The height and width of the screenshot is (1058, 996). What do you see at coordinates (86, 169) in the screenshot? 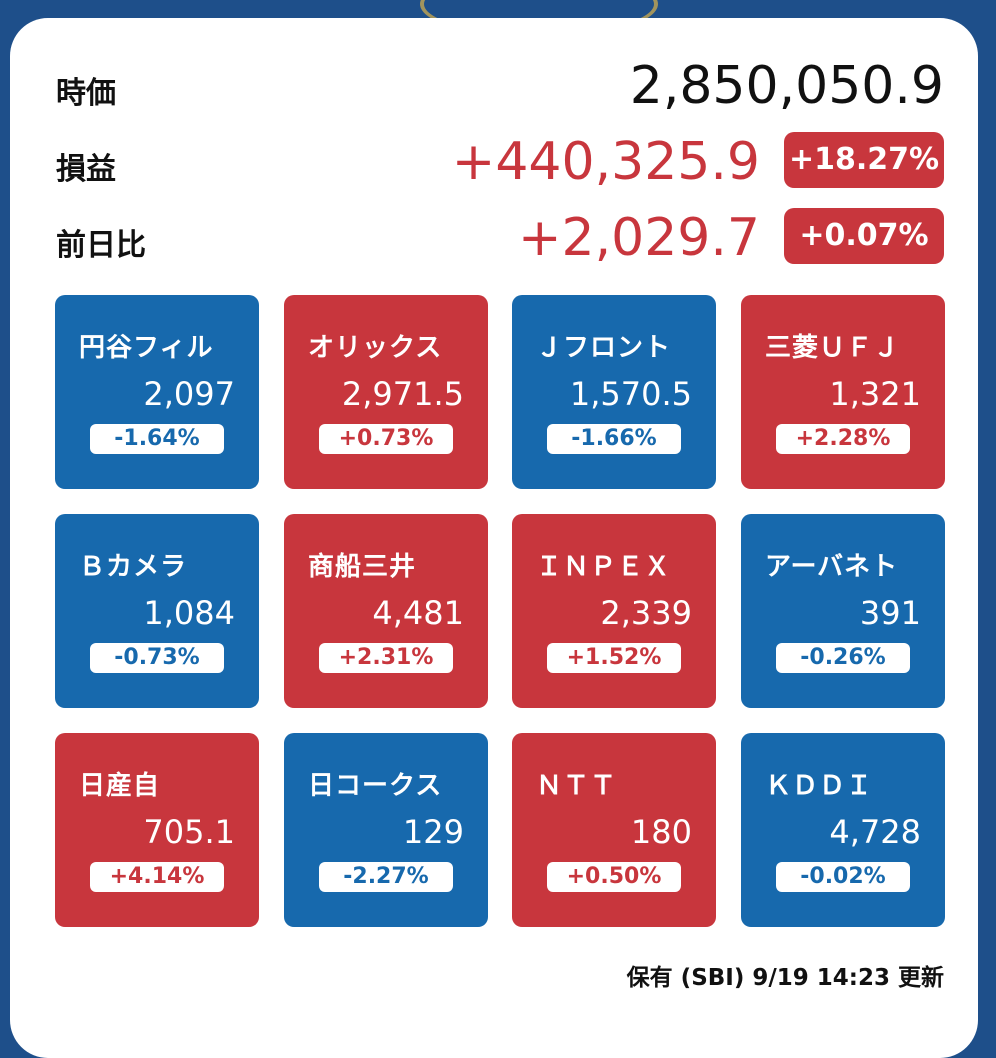
I see `profit-loss-label: 損益` at bounding box center [86, 169].